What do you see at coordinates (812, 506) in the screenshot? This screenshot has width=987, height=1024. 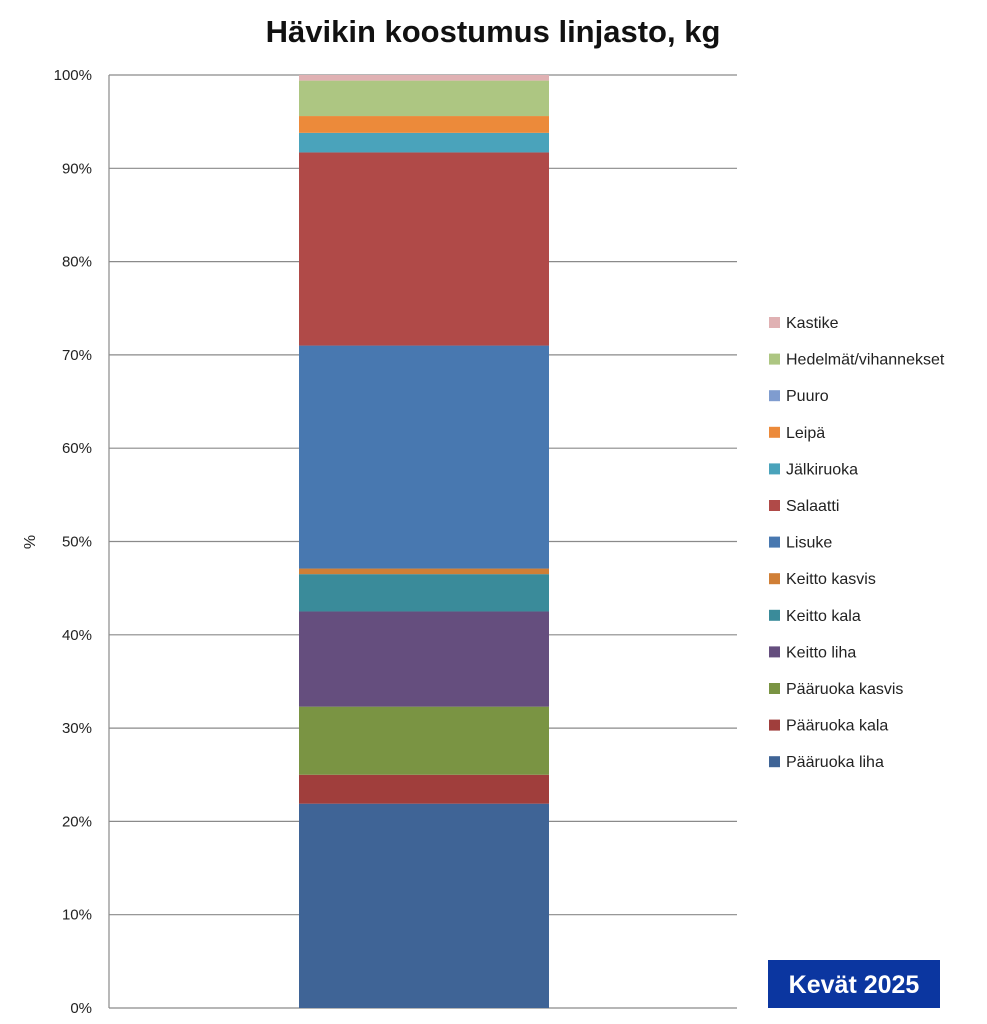 I see `legend-label-salaatti: Salaatti` at bounding box center [812, 506].